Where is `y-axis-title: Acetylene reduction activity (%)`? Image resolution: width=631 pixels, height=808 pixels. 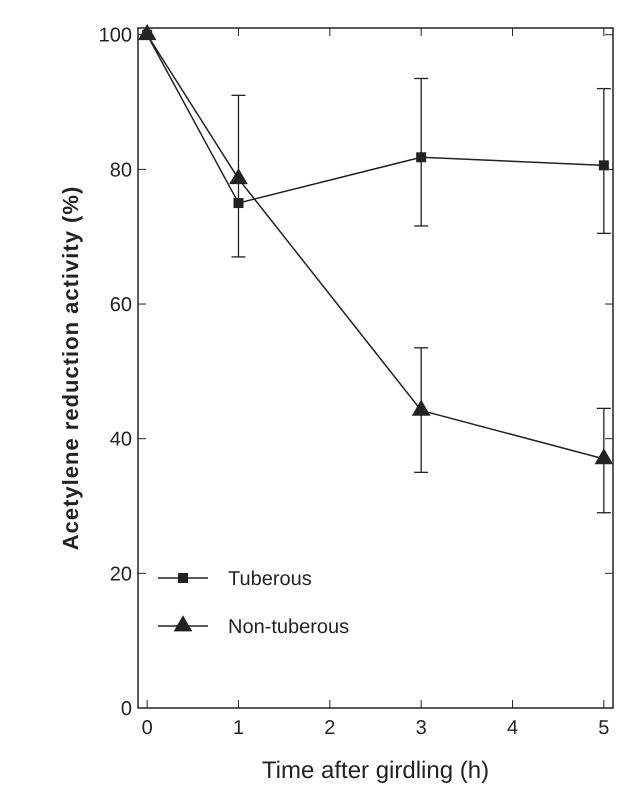 y-axis-title: Acetylene reduction activity (%) is located at coordinates (70, 368).